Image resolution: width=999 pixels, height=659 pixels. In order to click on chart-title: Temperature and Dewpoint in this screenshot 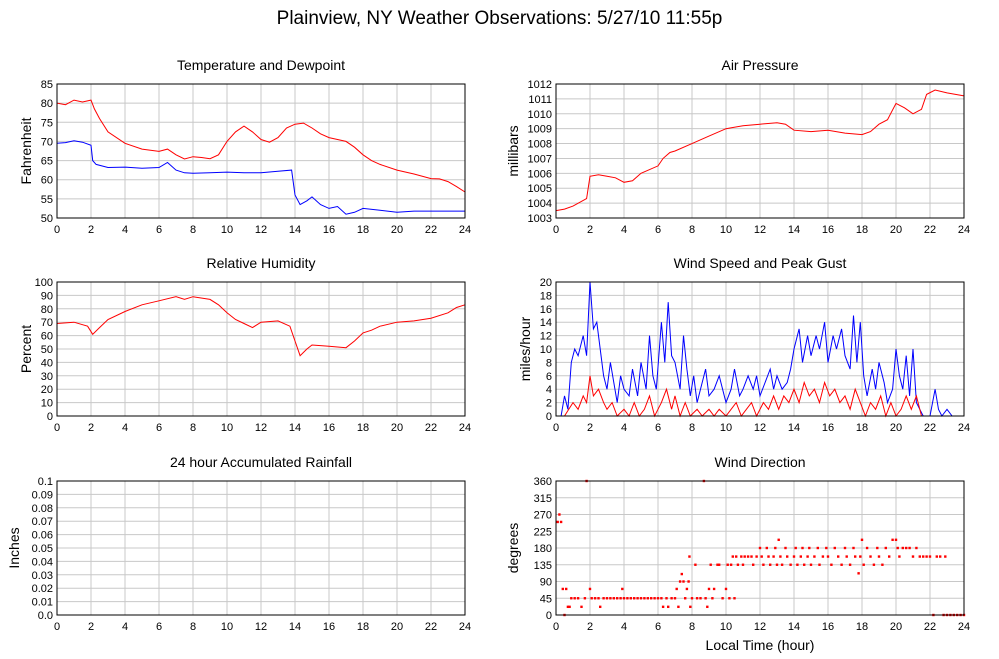, I will do `click(261, 65)`.